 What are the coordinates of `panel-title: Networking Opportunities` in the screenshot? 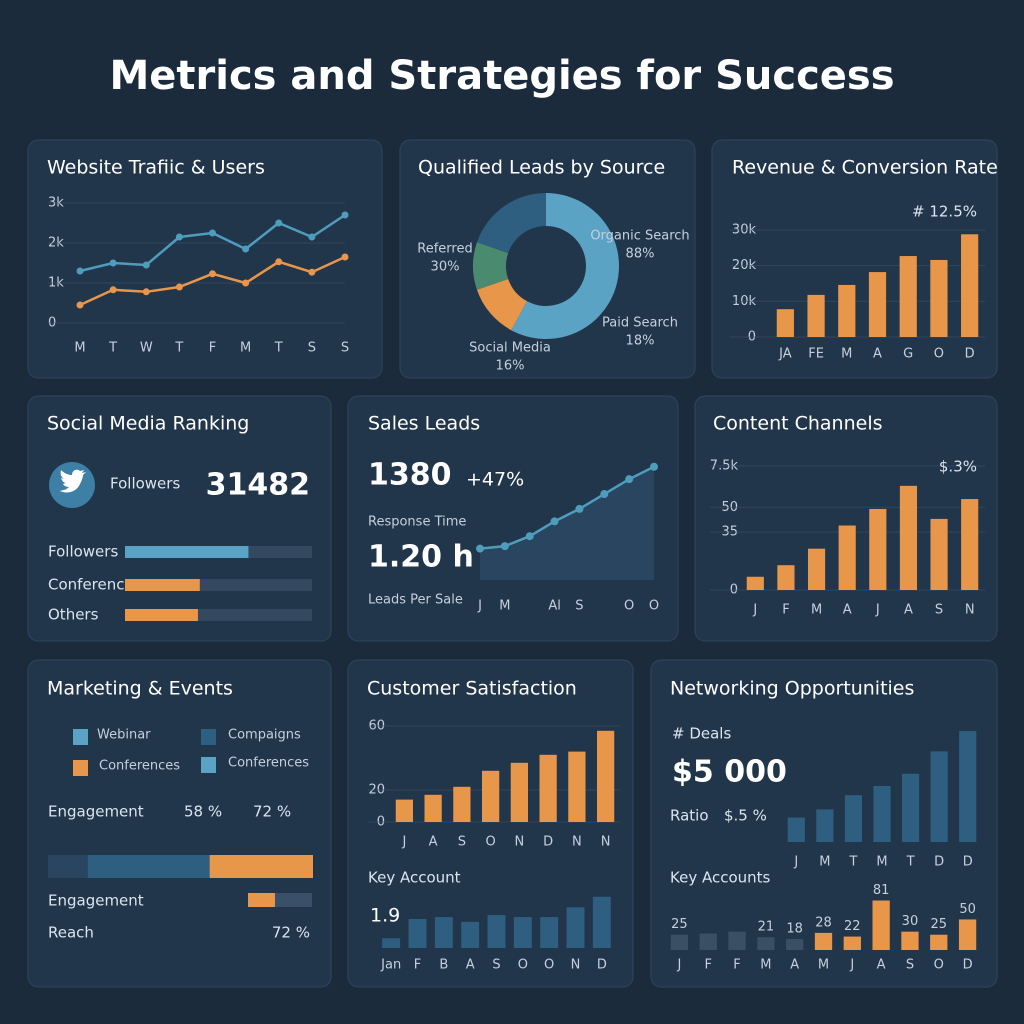 It's located at (792, 689).